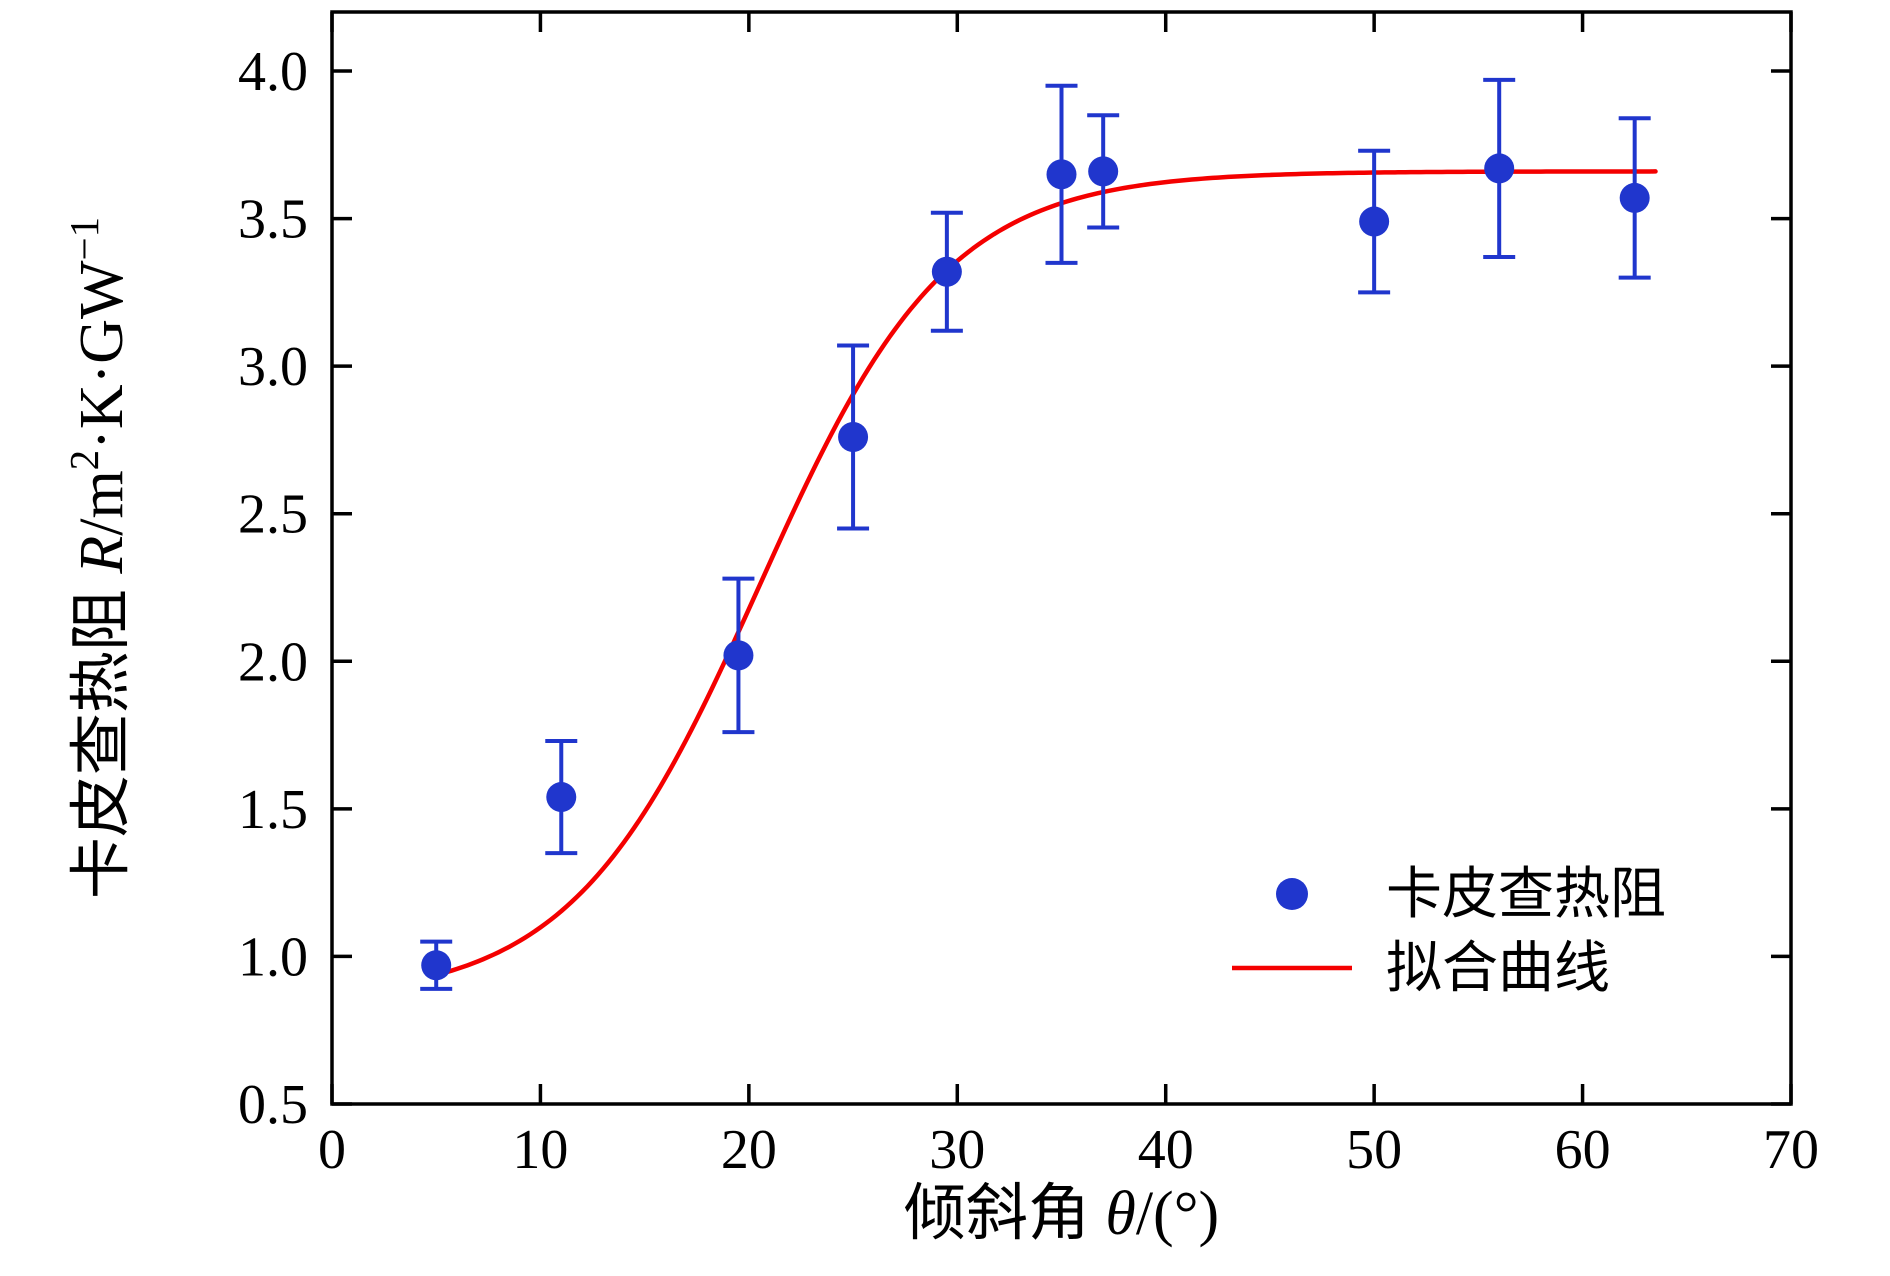 The height and width of the screenshot is (1276, 1890). What do you see at coordinates (749, 1150) in the screenshot?
I see `x-tick-label: 20` at bounding box center [749, 1150].